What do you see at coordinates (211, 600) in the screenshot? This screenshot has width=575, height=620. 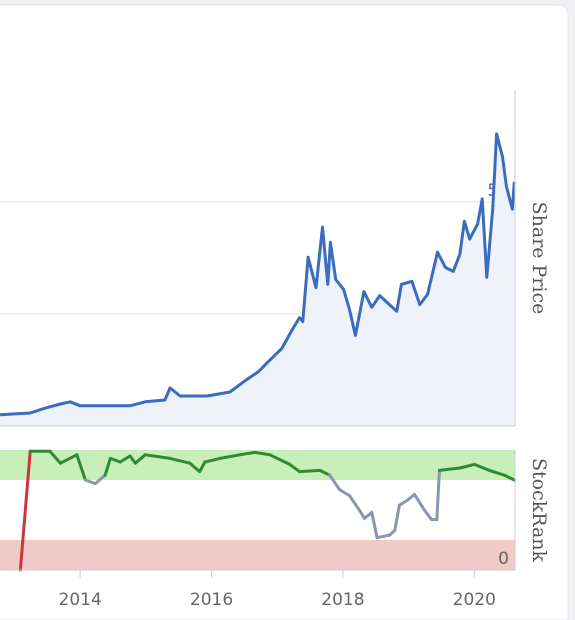 I see `x-tick-label: 2016` at bounding box center [211, 600].